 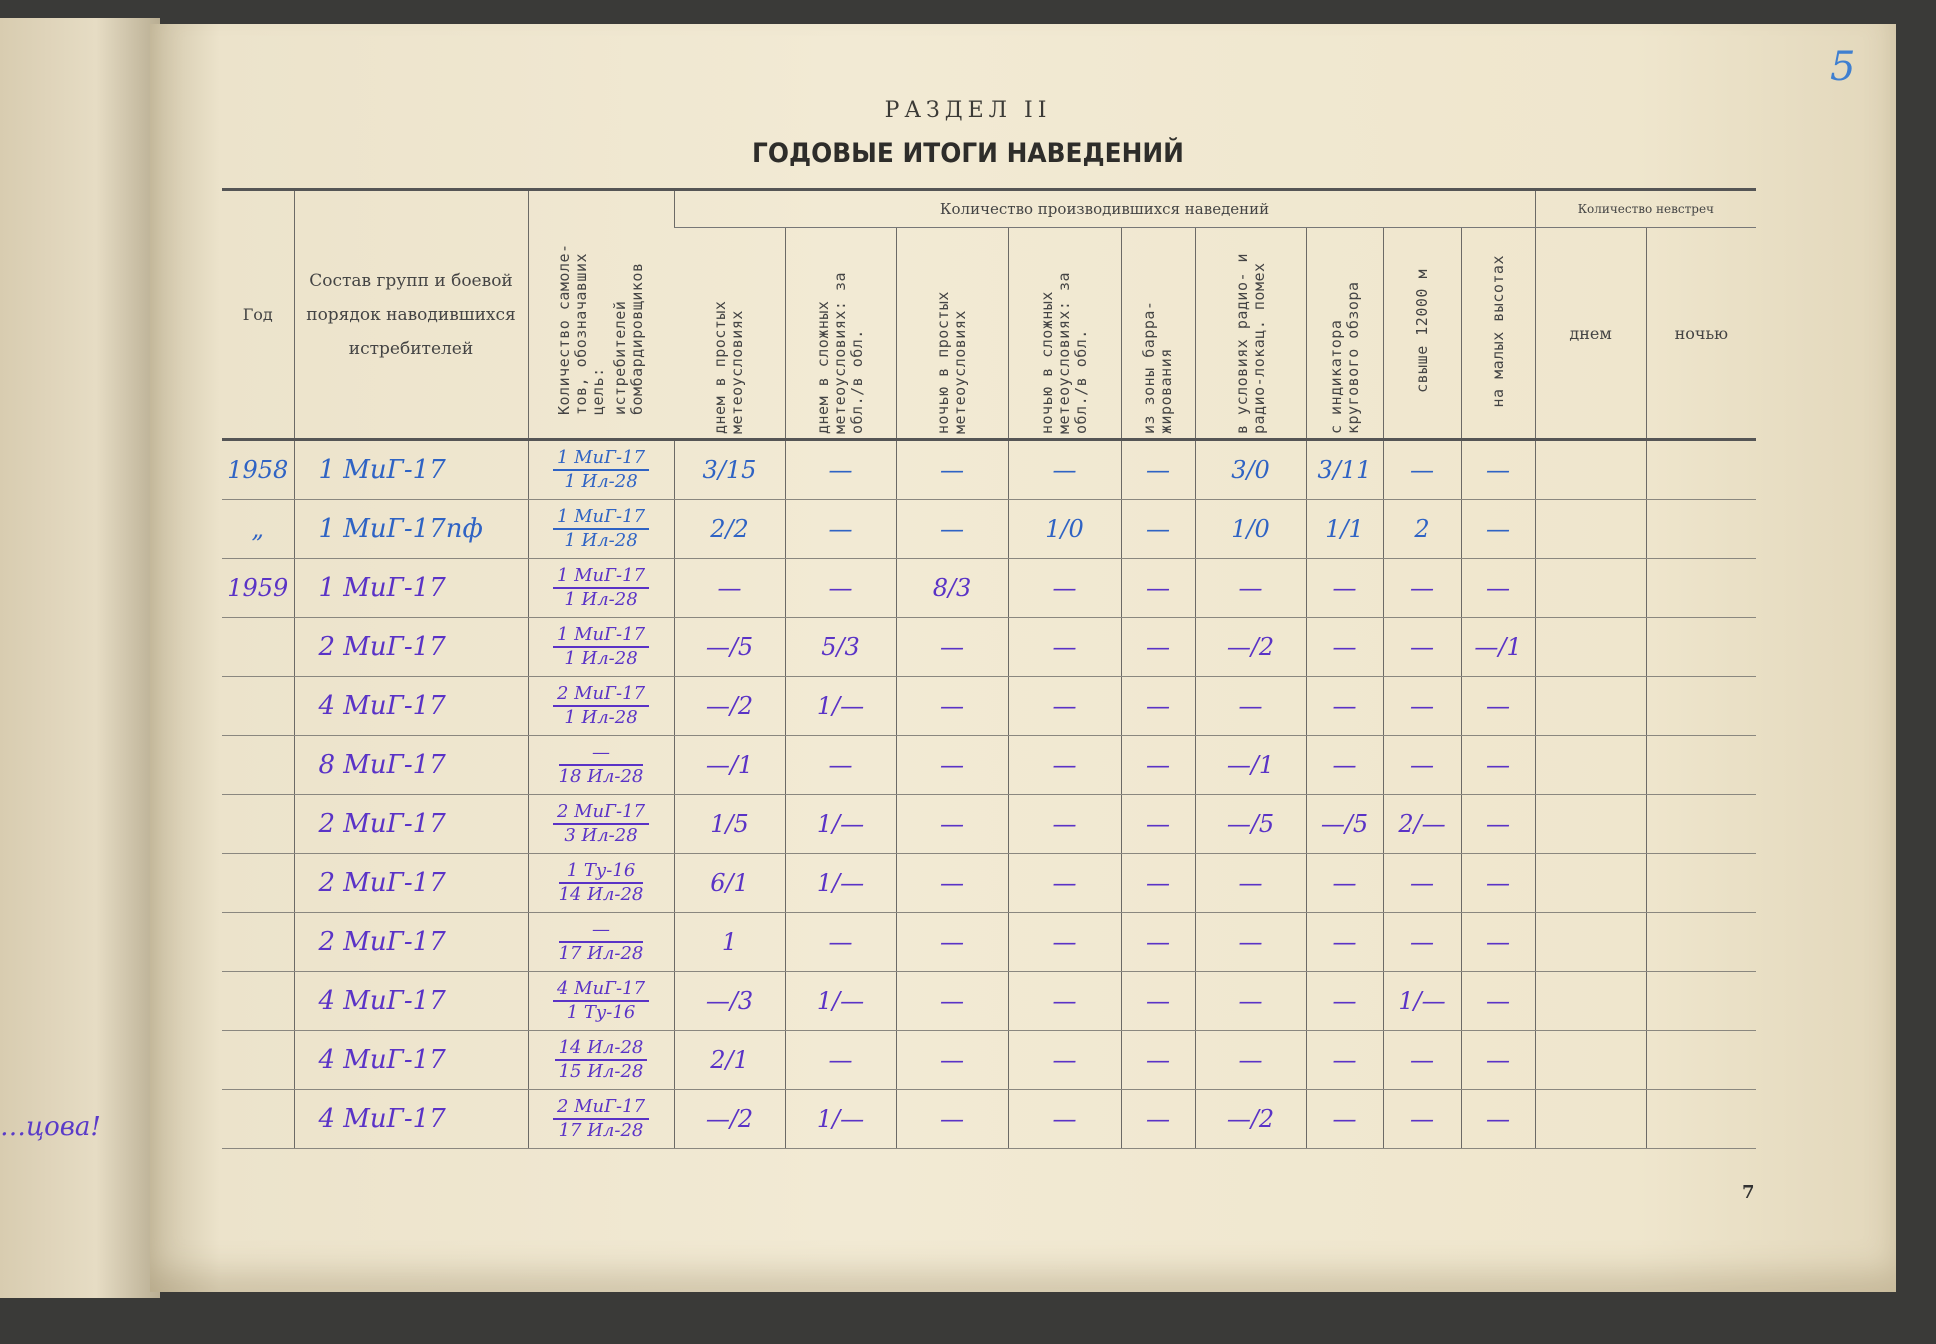 I want to click on header-guidance-col: ночью в простых метеоусловиях, so click(x=951, y=334).